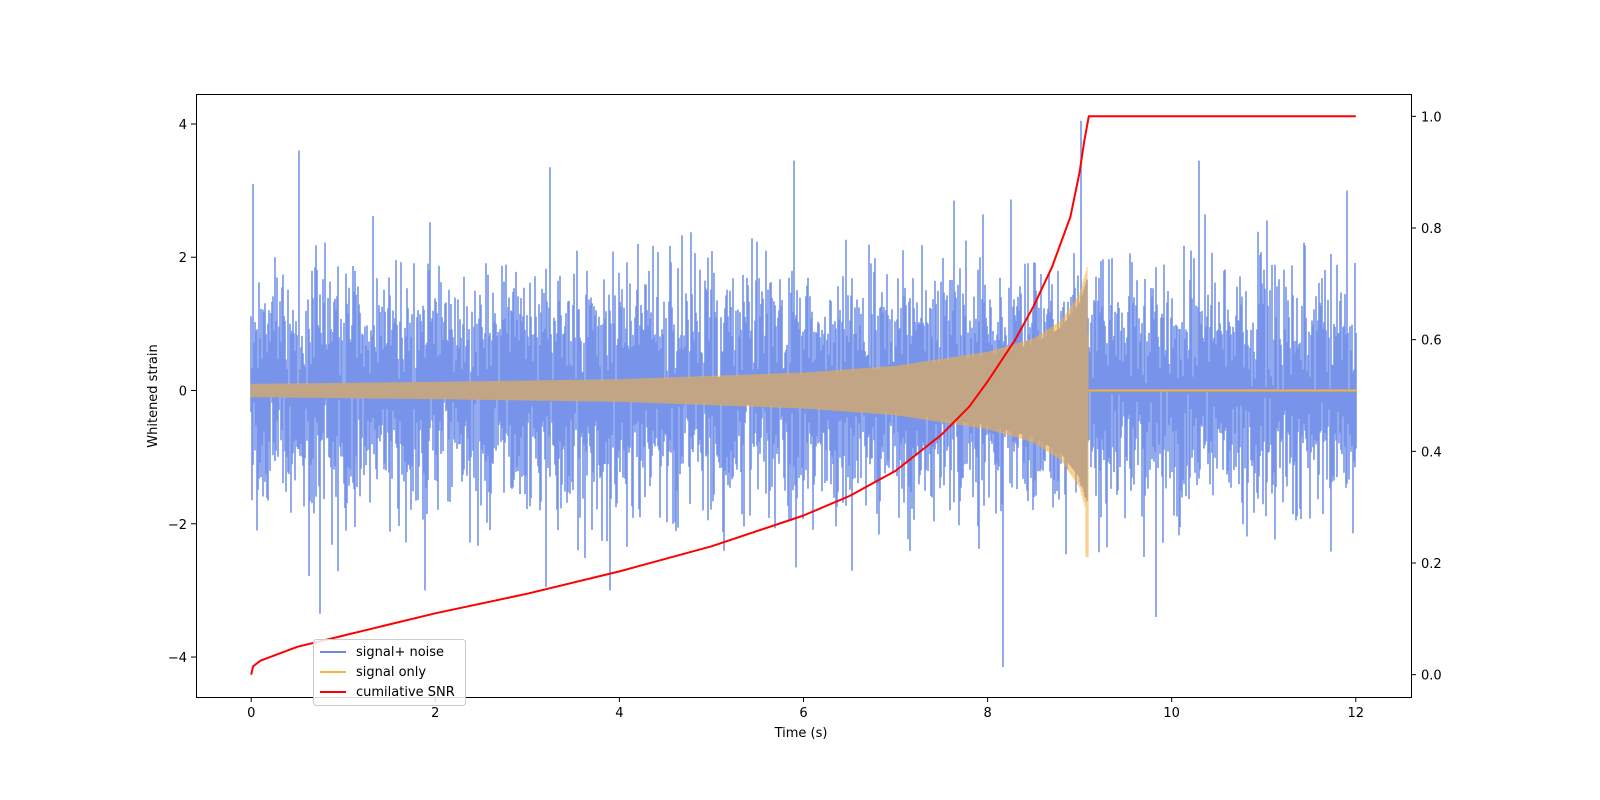  I want to click on y-tick-label: 0, so click(183, 392).